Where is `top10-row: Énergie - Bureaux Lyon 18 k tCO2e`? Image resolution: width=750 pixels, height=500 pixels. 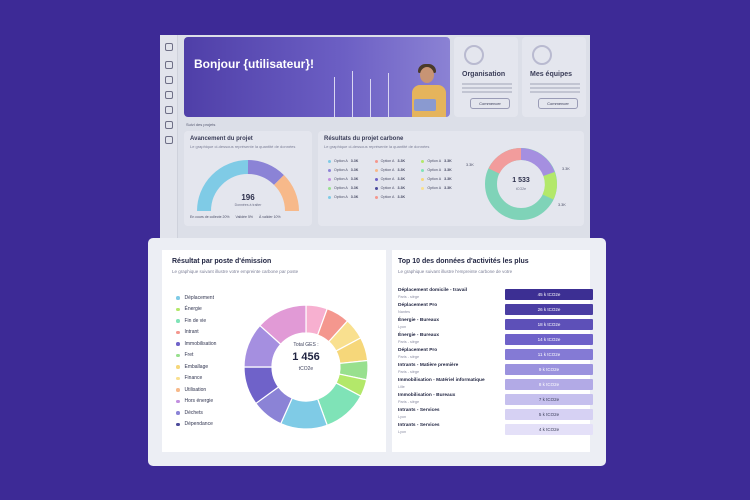 top10-row: Énergie - Bureaux Lyon 18 k tCO2e is located at coordinates (495, 325).